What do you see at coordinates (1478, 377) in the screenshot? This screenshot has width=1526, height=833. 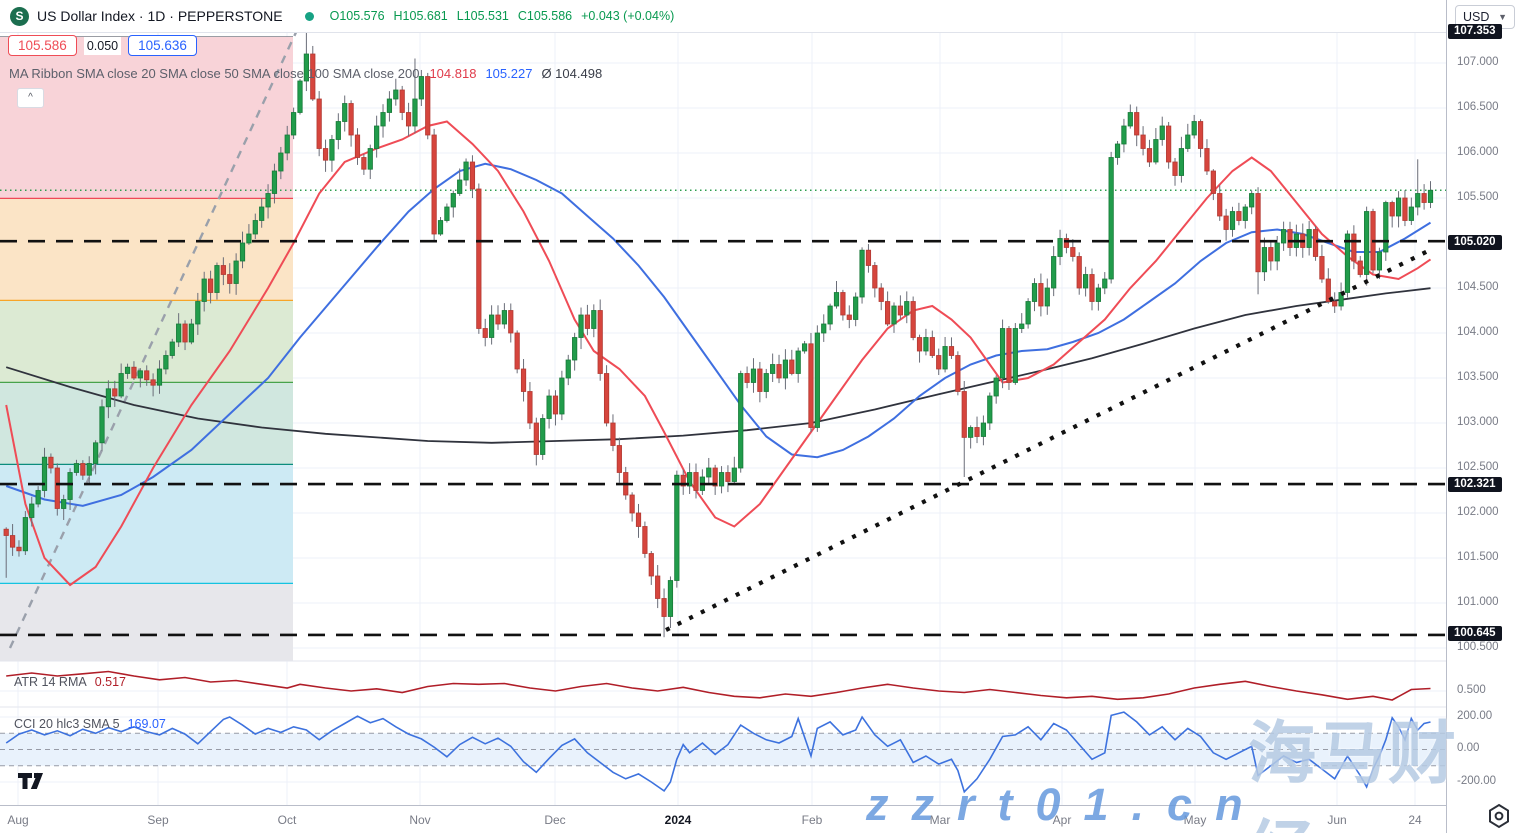 I see `price-tick-label: 103.500` at bounding box center [1478, 377].